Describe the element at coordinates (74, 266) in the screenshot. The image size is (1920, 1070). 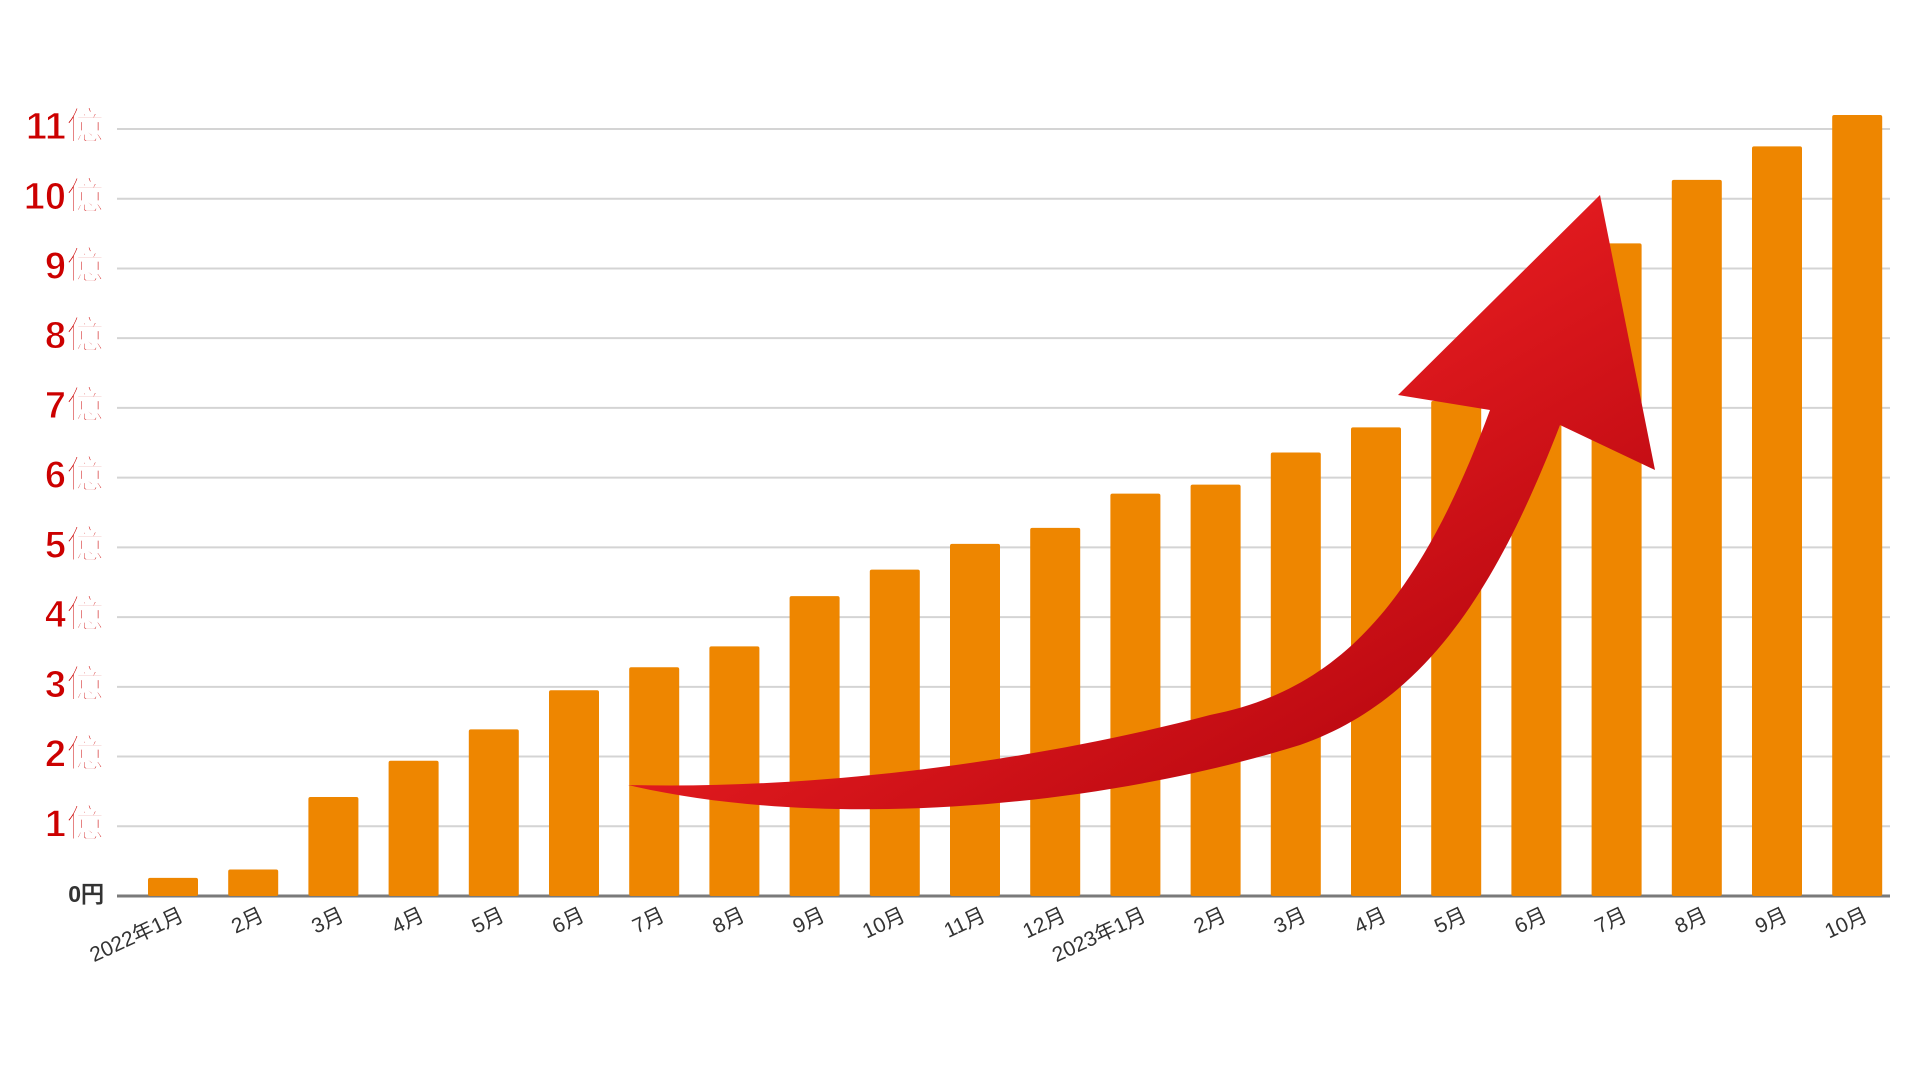
I see `y-tick-label: 9億` at that location.